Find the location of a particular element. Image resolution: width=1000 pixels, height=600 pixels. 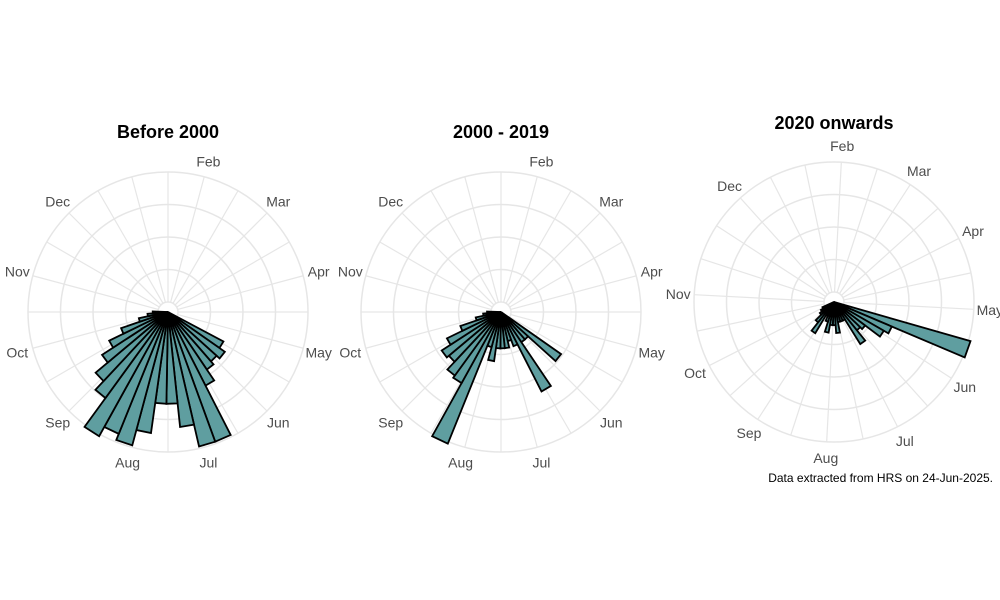

grid-ring is located at coordinates (834, 302).